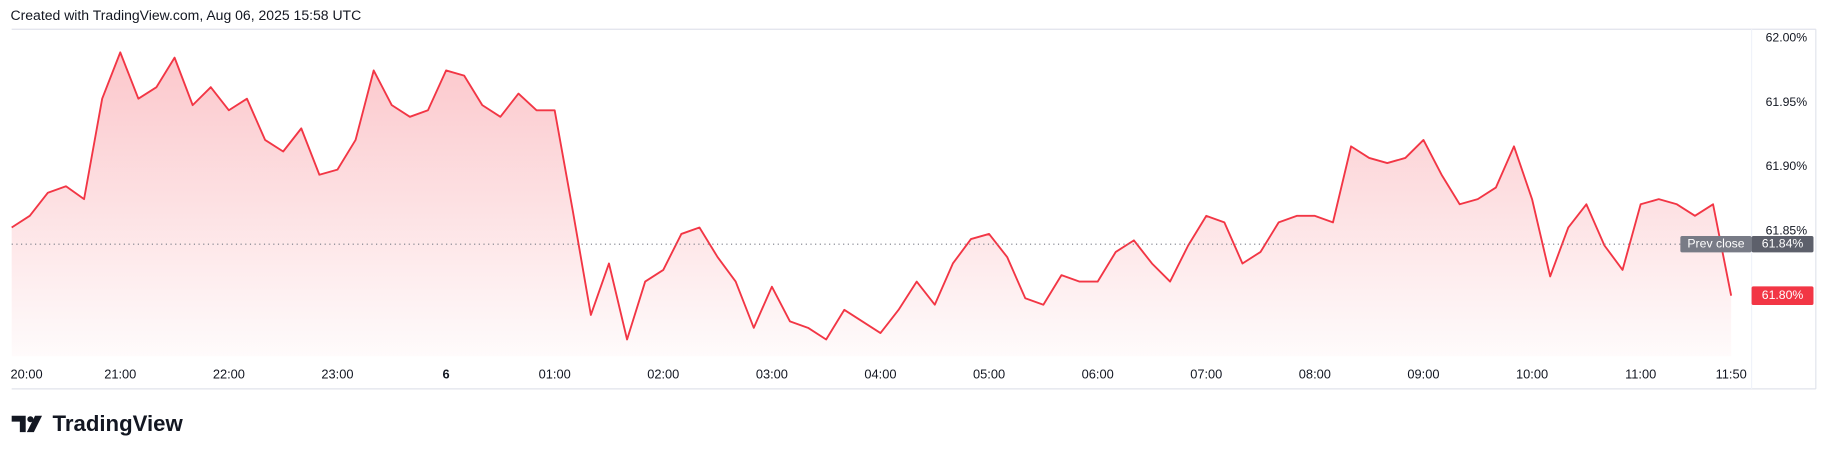  What do you see at coordinates (1206, 373) in the screenshot?
I see `x-tick-label: 07:00` at bounding box center [1206, 373].